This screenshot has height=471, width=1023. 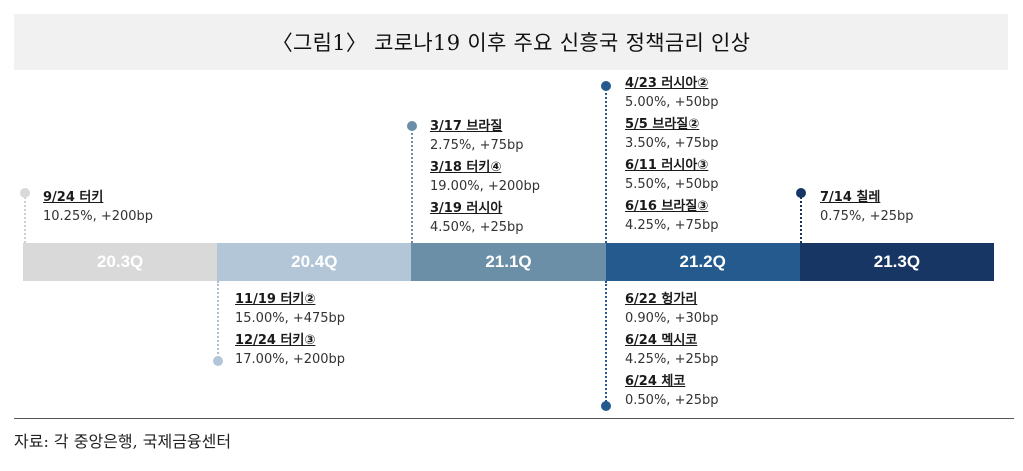 I want to click on annotation-group-20-3Q: 9/24 터키 10.25%, +200bp, so click(x=98, y=208).